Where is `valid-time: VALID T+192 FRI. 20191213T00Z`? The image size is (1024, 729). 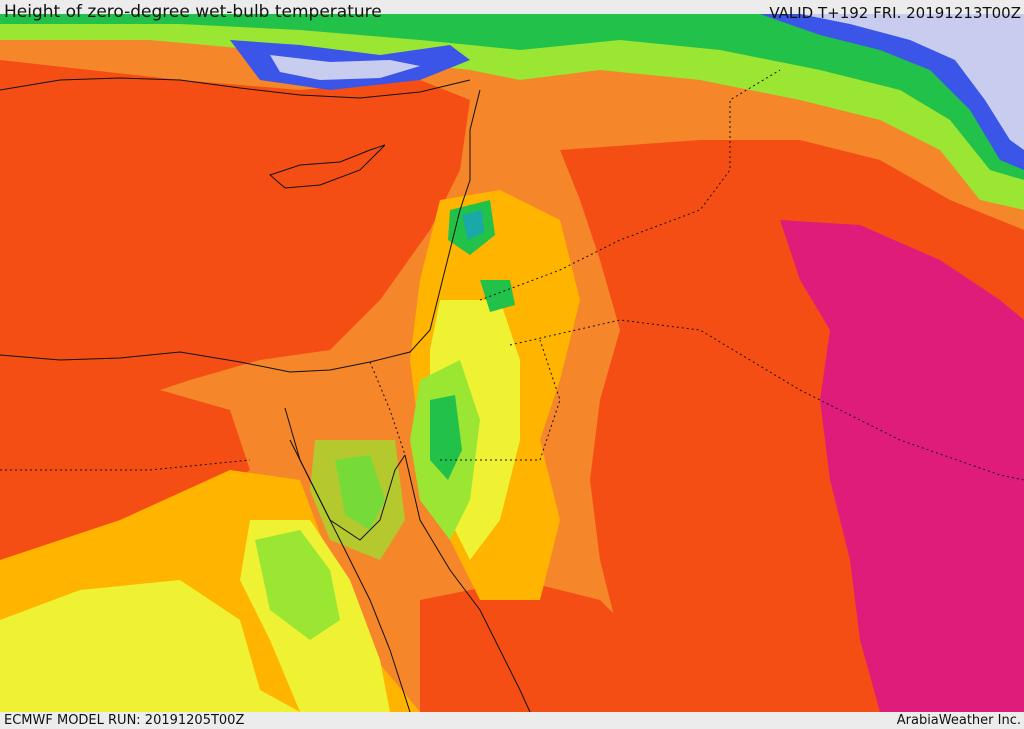 valid-time: VALID T+192 FRI. 20191213T00Z is located at coordinates (895, 13).